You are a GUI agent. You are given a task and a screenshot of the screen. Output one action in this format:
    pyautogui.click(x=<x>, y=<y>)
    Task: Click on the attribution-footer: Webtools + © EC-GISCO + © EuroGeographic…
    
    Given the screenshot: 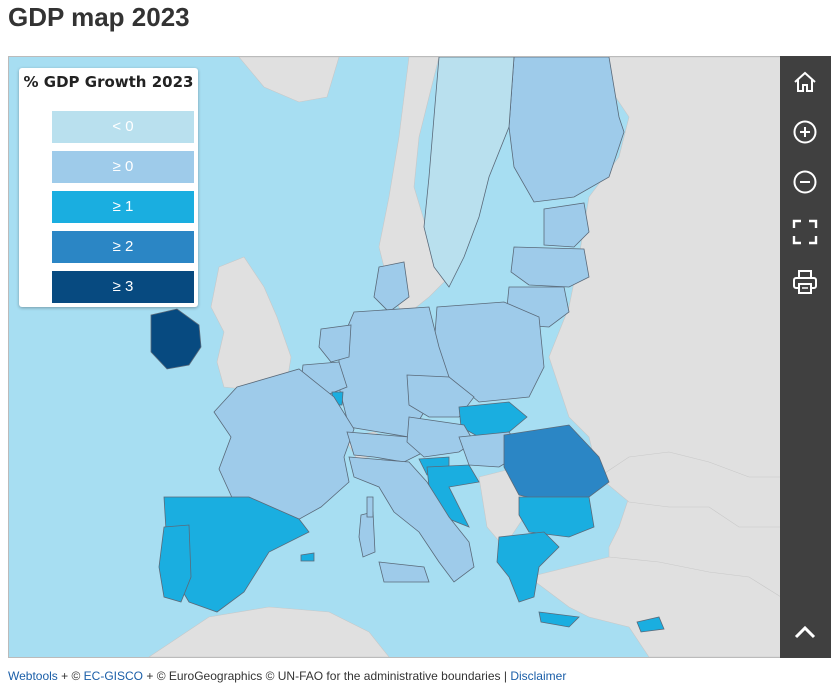 What is the action you would take?
    pyautogui.click(x=287, y=676)
    